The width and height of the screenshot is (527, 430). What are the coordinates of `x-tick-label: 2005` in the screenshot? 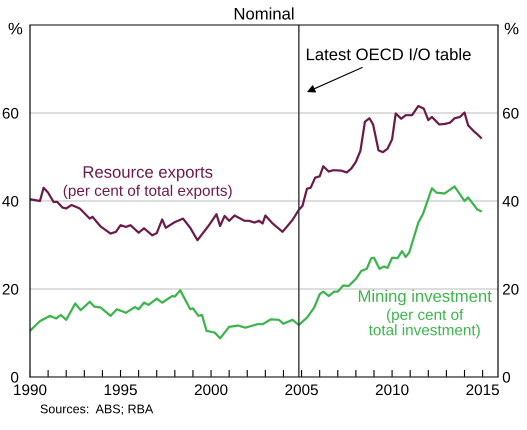 It's located at (301, 390).